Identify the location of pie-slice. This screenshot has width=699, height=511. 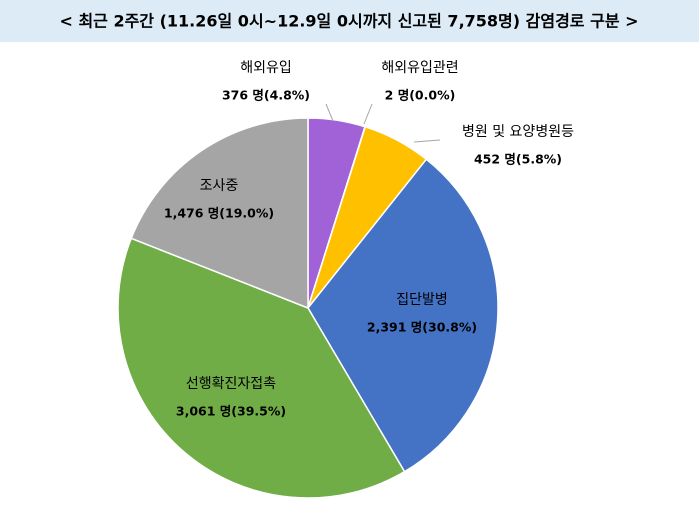
(219, 213).